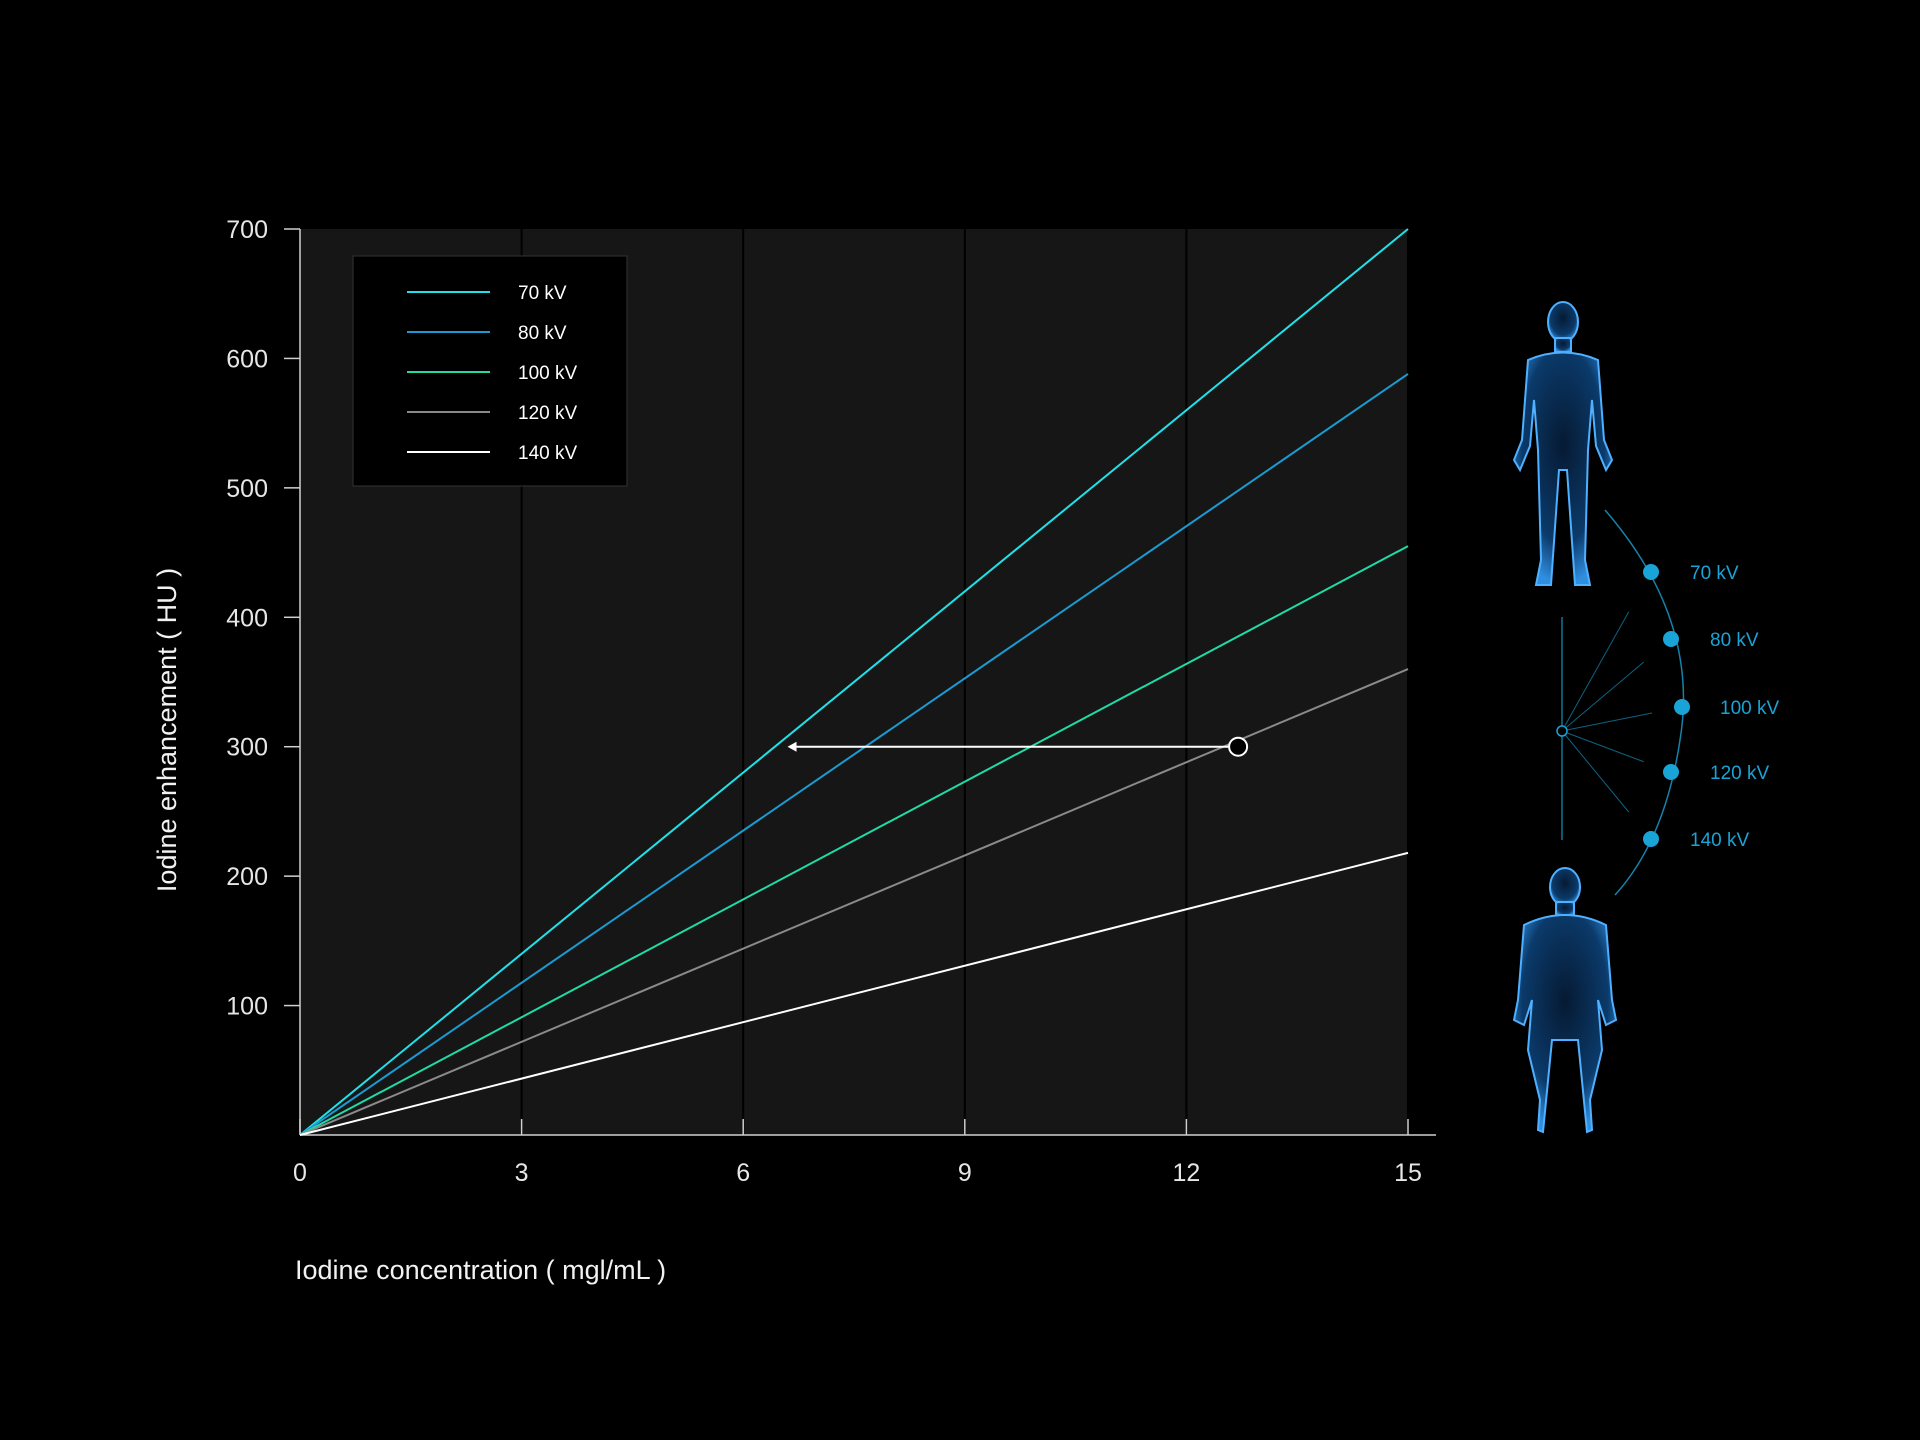 The height and width of the screenshot is (1440, 1920). I want to click on y-tick-label: 700, so click(247, 230).